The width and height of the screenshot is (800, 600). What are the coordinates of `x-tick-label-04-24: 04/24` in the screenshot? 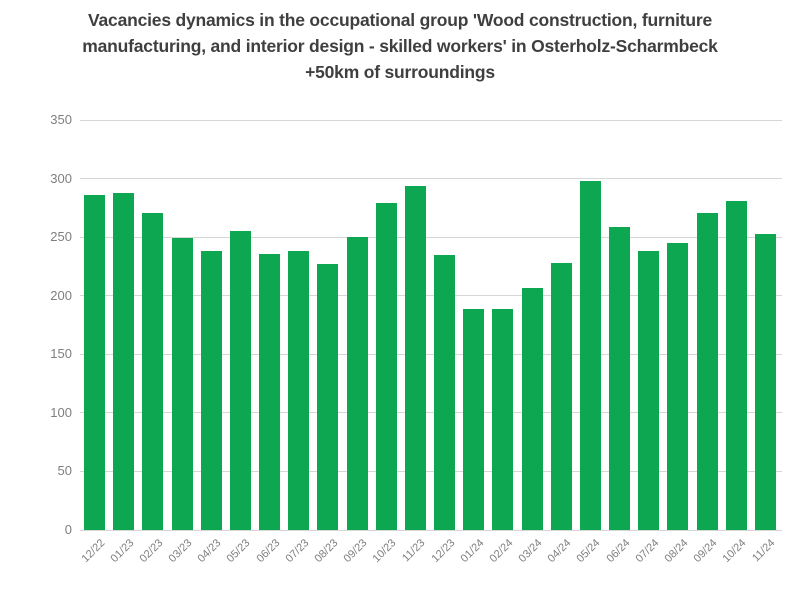 It's located at (559, 551).